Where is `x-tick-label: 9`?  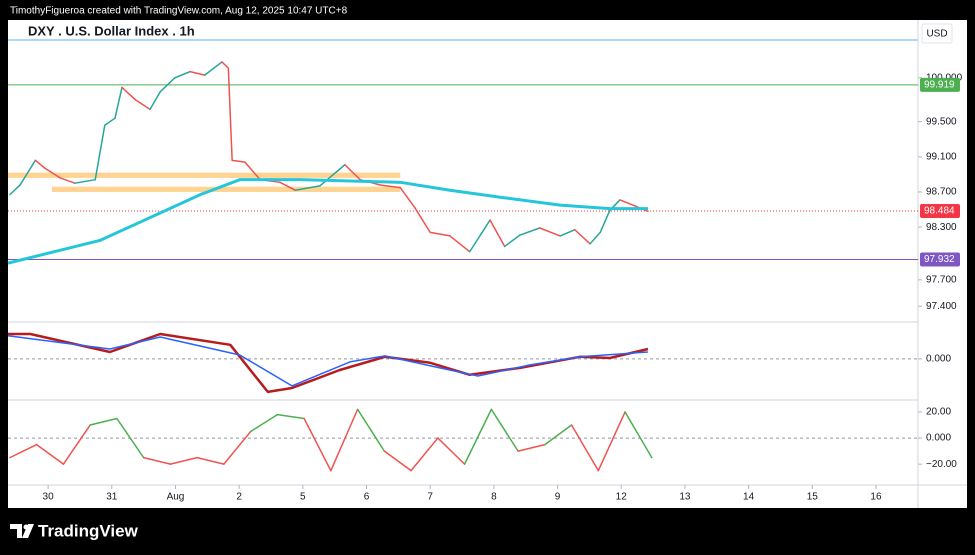 x-tick-label: 9 is located at coordinates (558, 497).